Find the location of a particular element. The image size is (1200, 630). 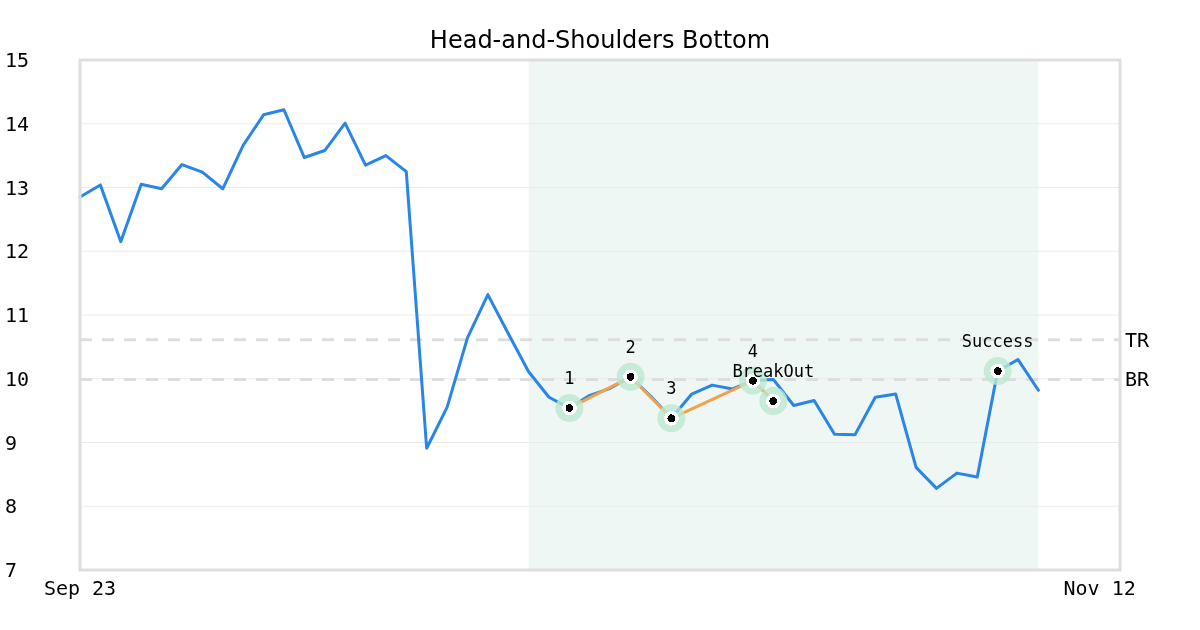

y-tick-label: 9 is located at coordinates (11, 442).